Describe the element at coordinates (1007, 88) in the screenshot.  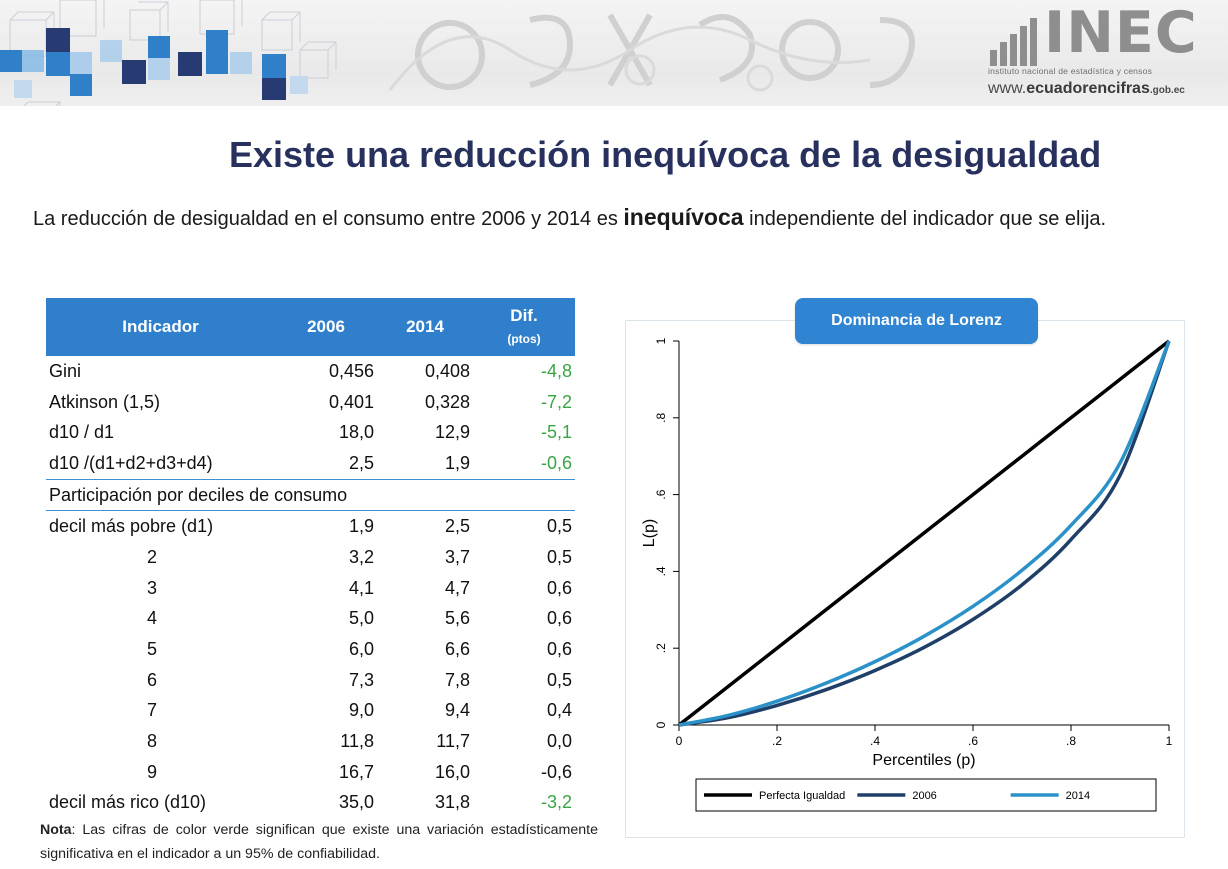
I see `url-prefix: www.` at that location.